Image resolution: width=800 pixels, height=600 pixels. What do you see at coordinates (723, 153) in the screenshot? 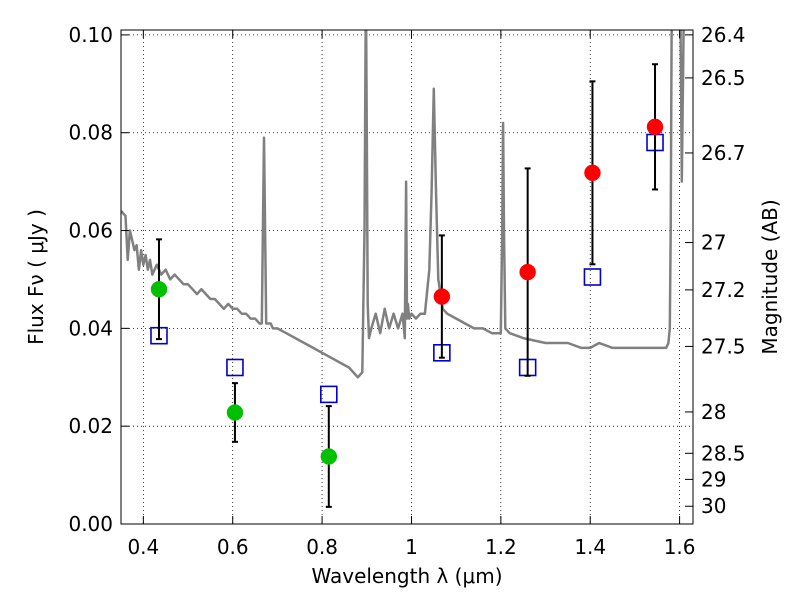
I see `right-tick-label-2: 26.7` at bounding box center [723, 153].